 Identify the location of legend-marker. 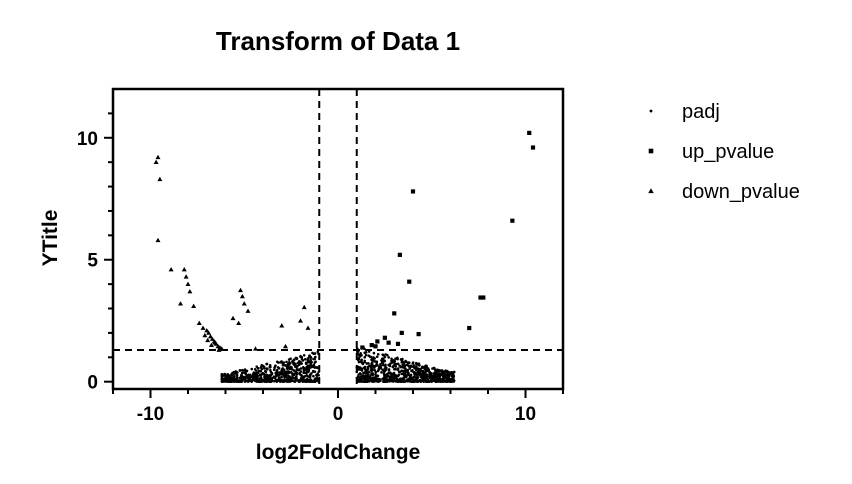
(651, 191).